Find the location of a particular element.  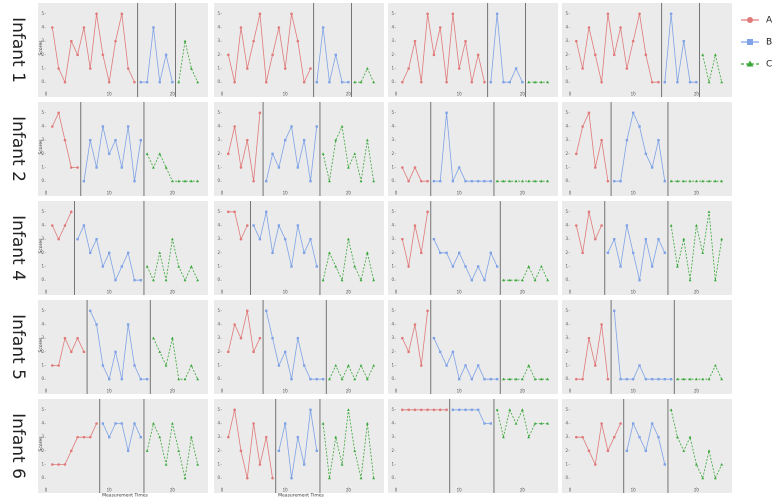

panel: 0 1 2 3 4 5 0 10 20 Scores is located at coordinates (123, 248).